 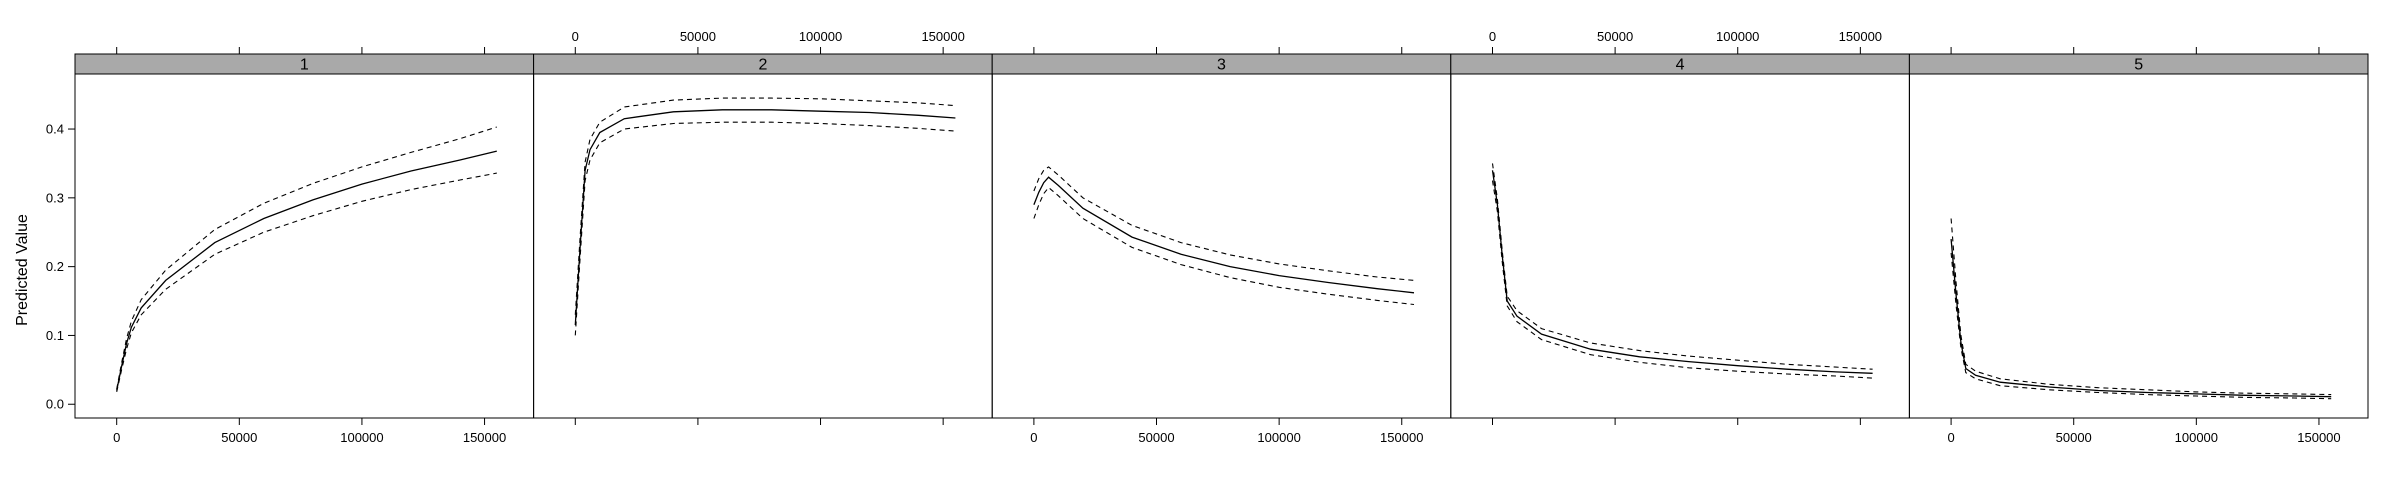 I want to click on y-tick-label: 0.0, so click(x=55, y=404).